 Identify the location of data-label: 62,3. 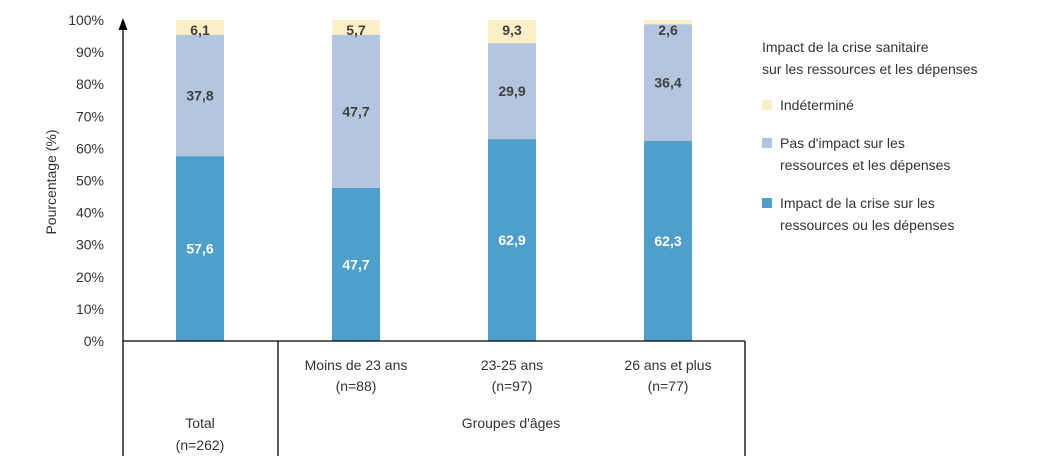
(667, 241).